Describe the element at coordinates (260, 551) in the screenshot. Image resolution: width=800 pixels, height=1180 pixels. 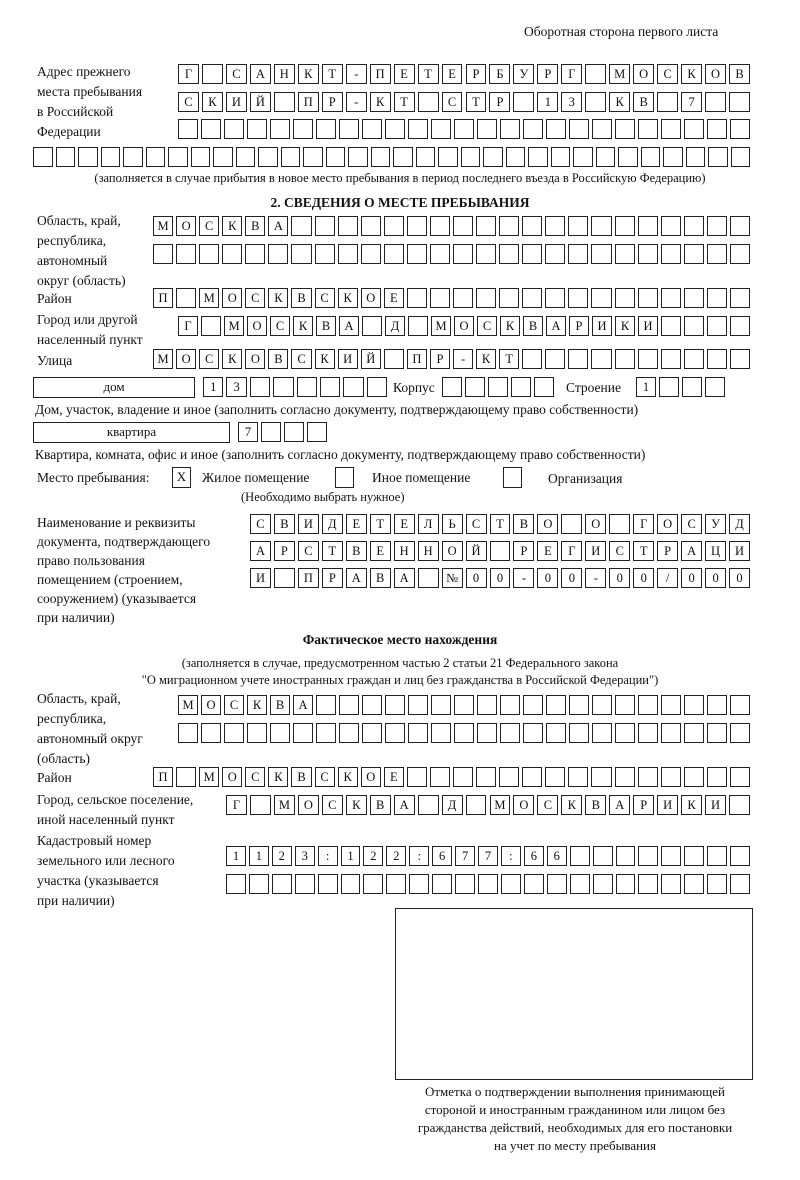
I see `char-cell: А` at that location.